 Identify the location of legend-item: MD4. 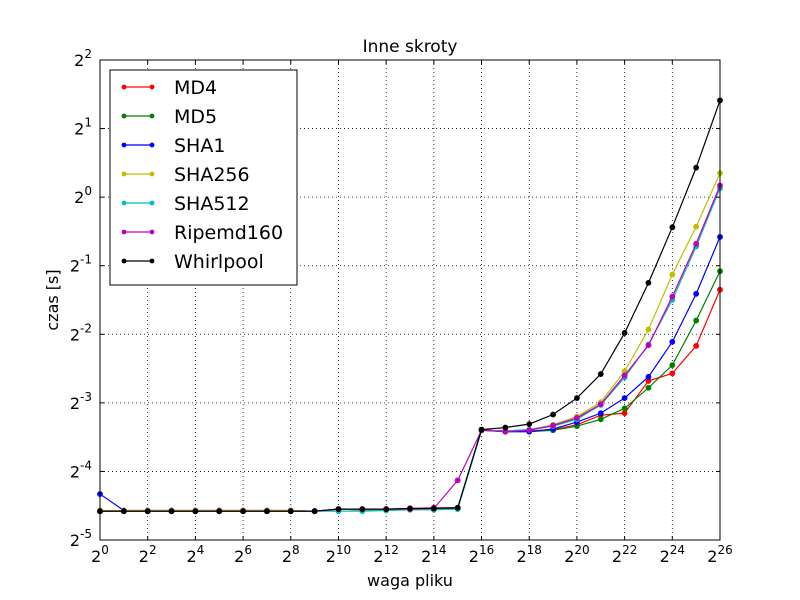
(169, 88).